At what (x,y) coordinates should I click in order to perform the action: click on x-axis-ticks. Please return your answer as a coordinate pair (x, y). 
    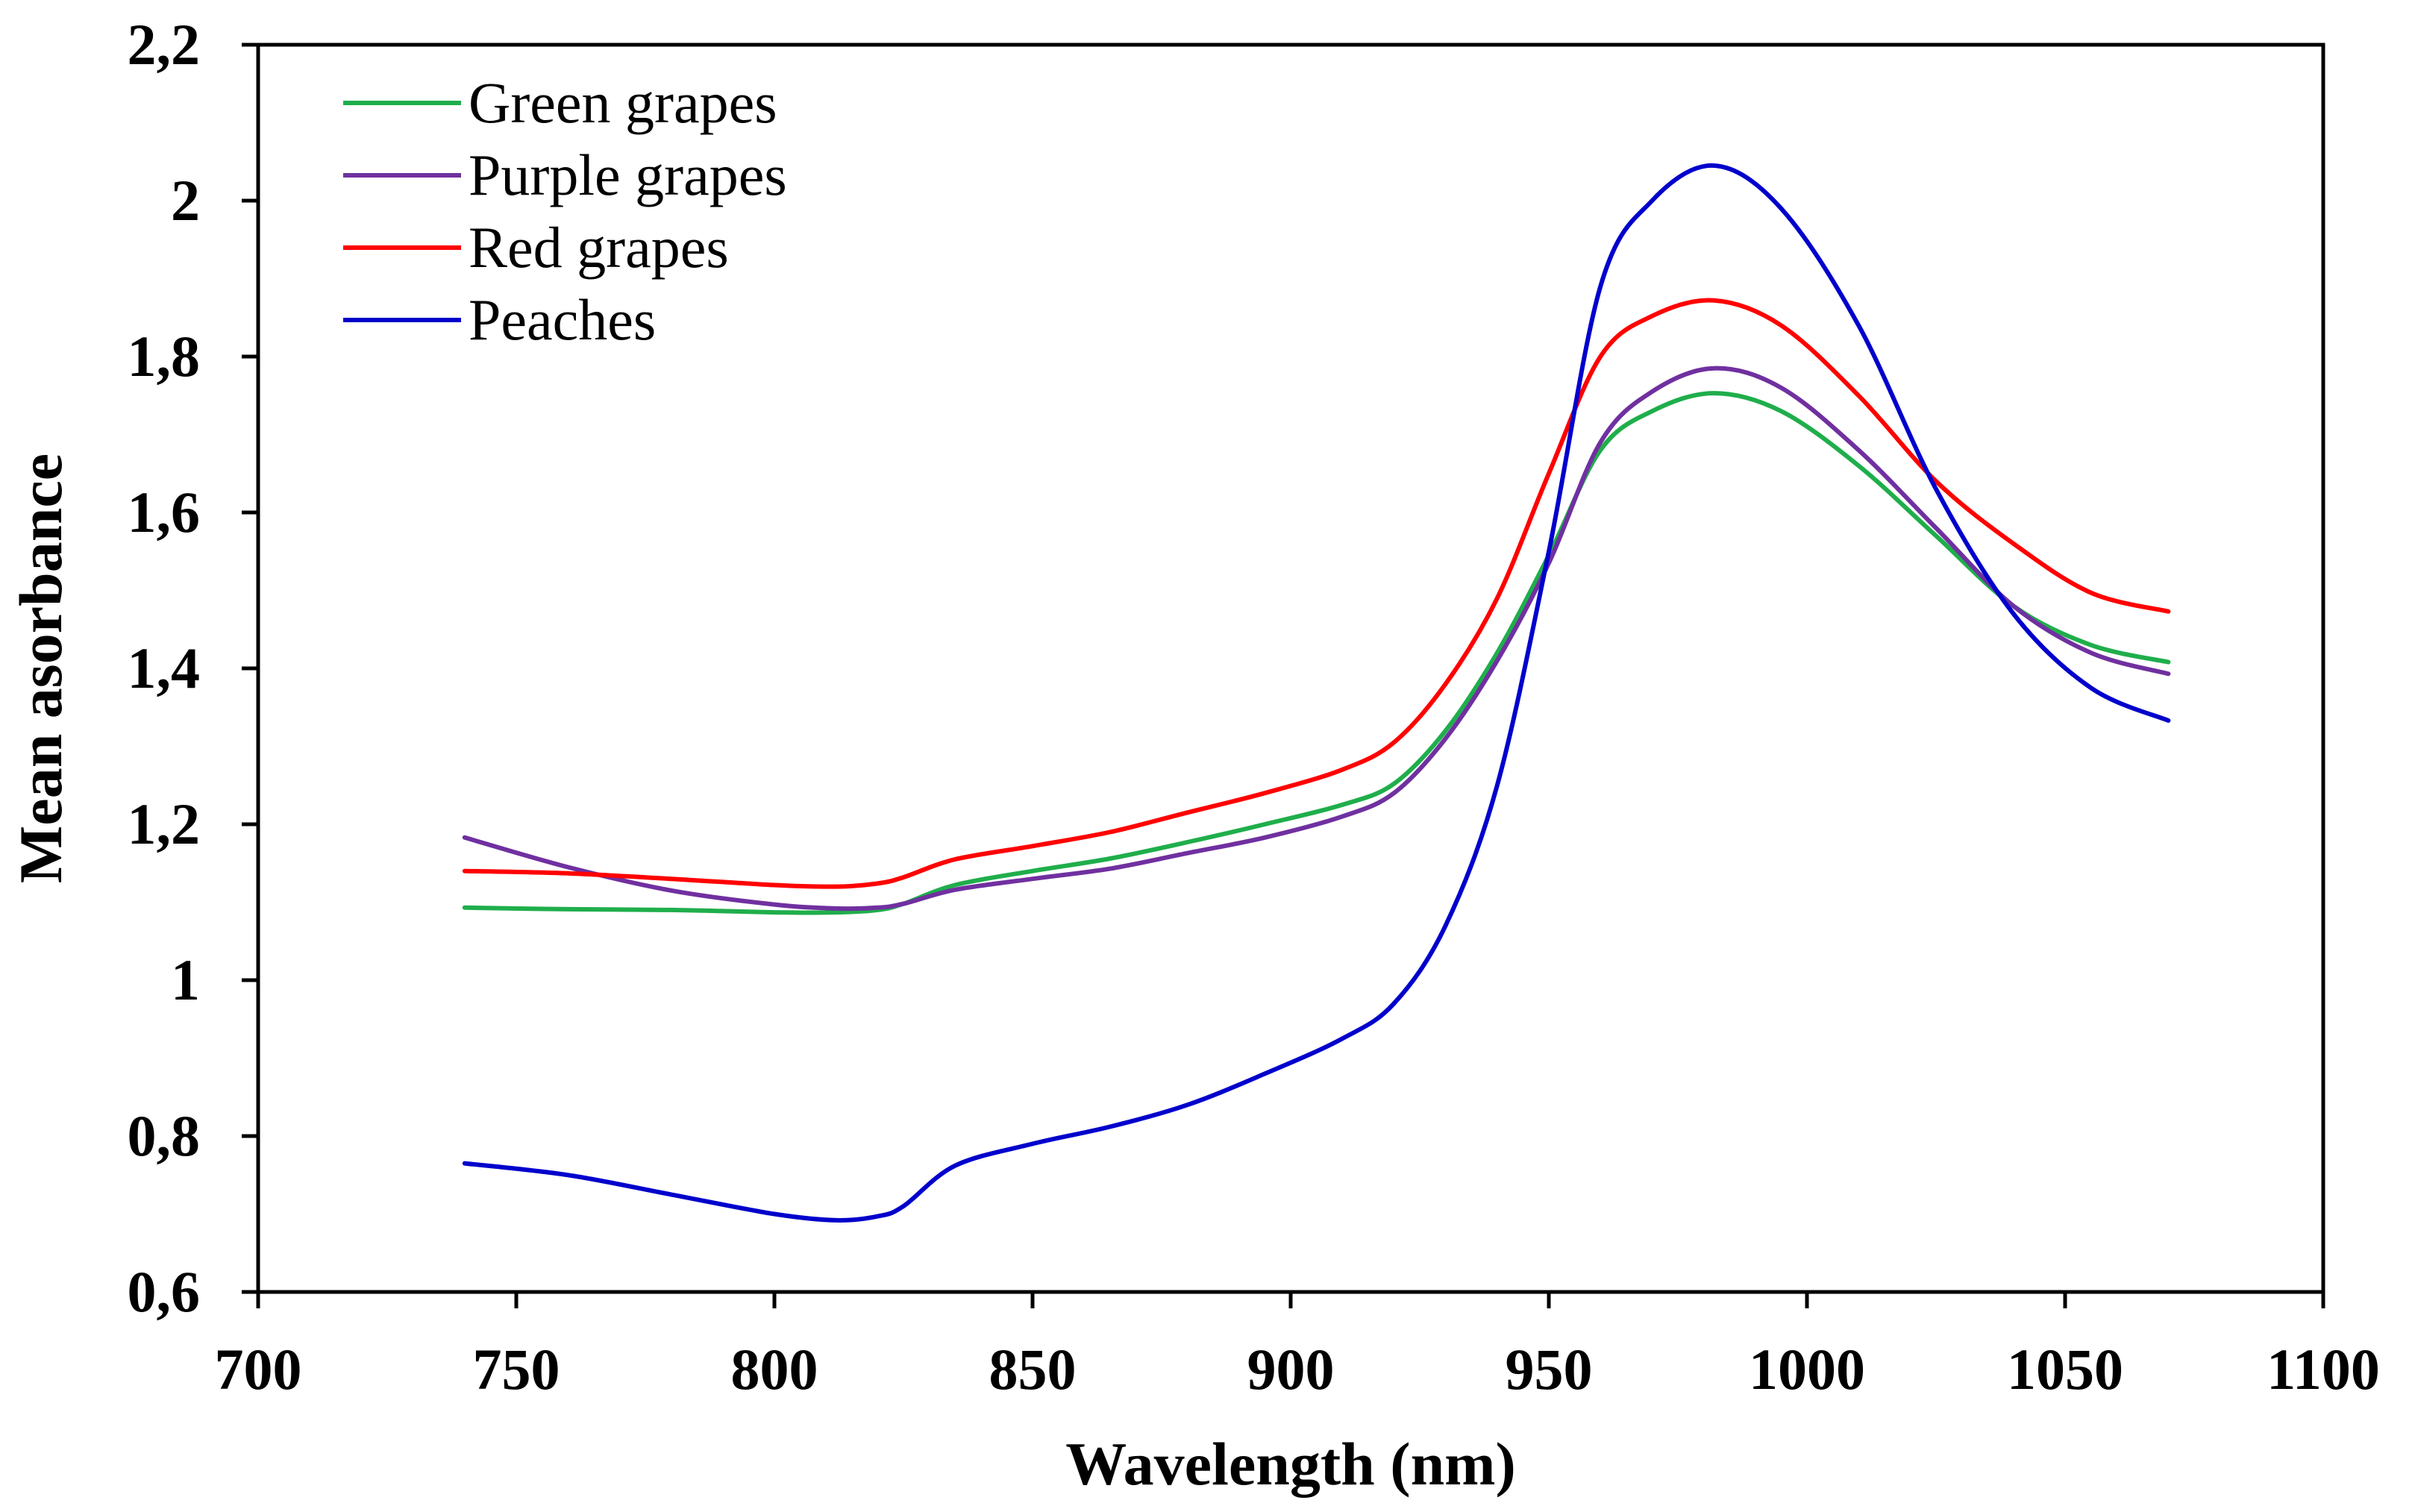
    Looking at the image, I should click on (1291, 1300).